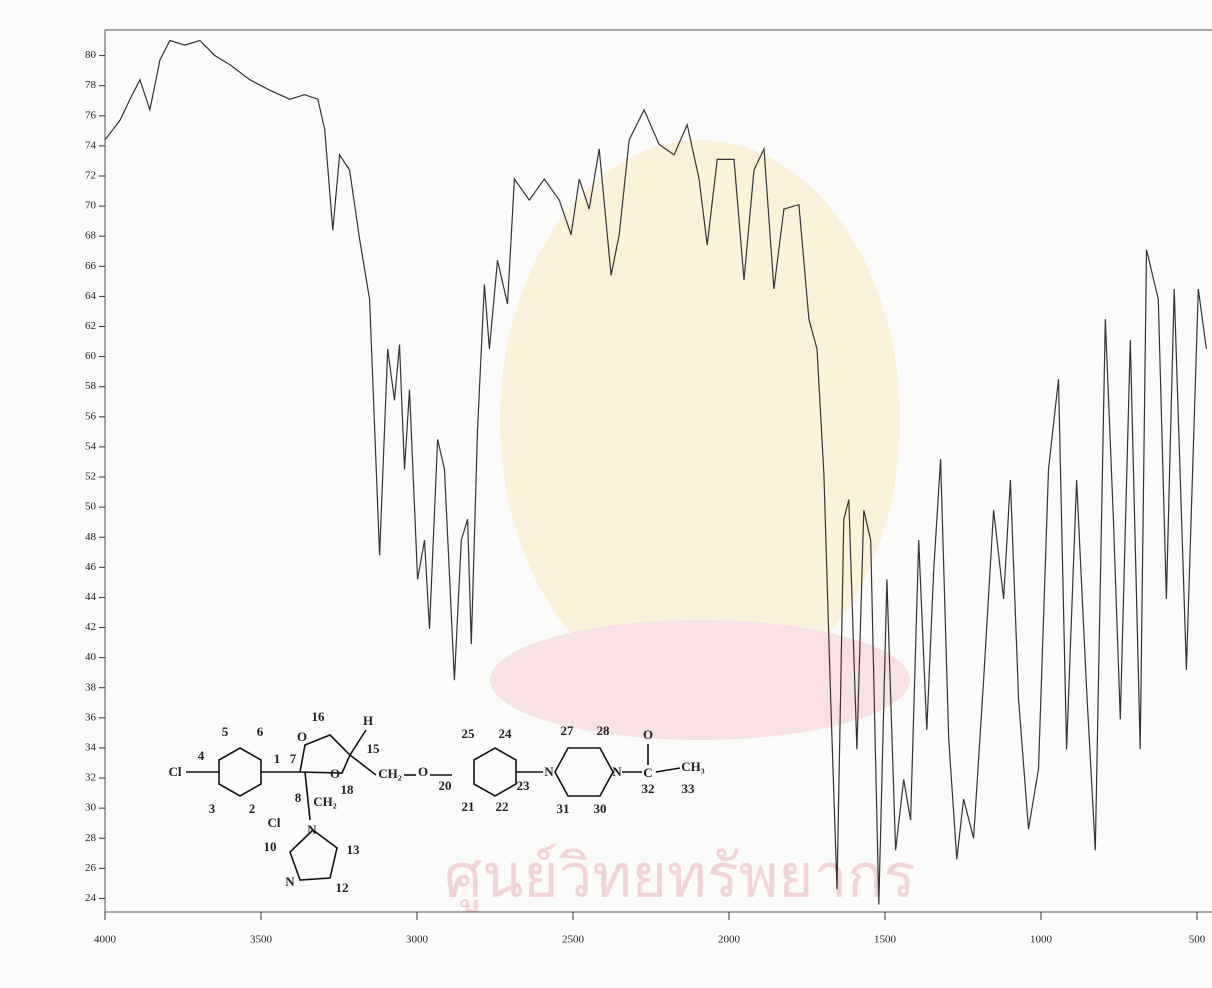  I want to click on y-tick-label: 32, so click(90, 778).